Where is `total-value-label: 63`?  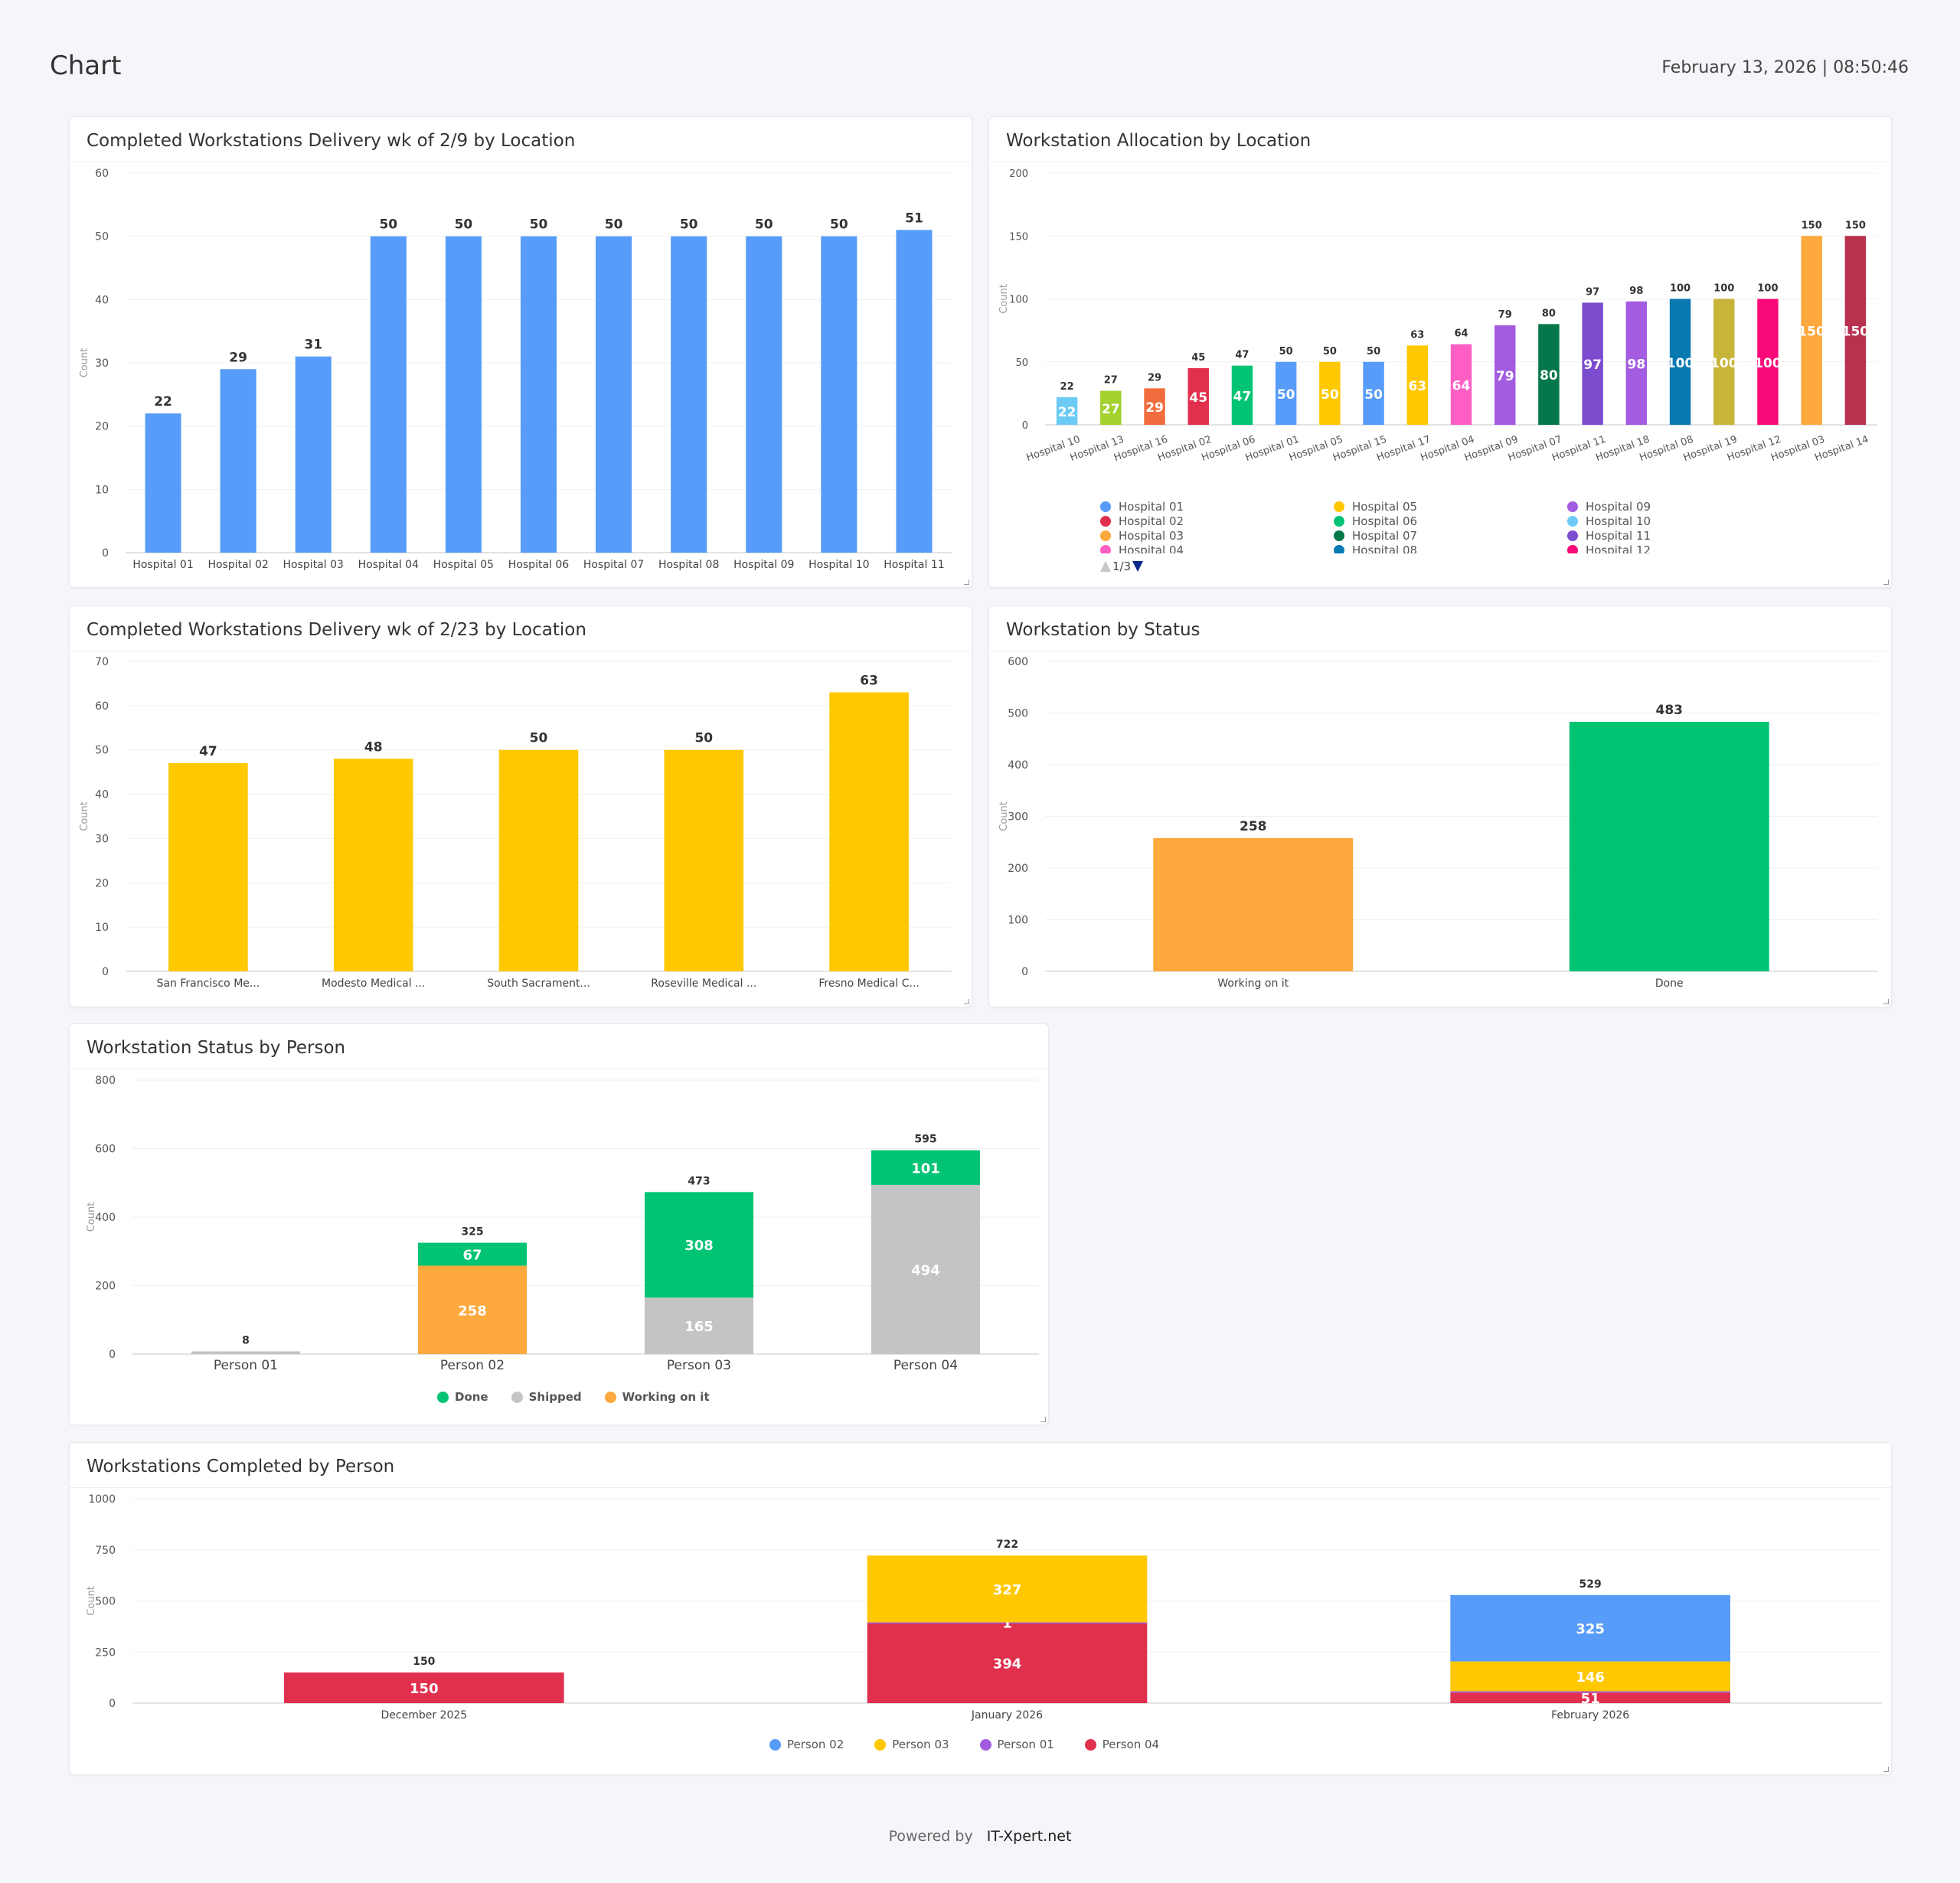 total-value-label: 63 is located at coordinates (869, 681).